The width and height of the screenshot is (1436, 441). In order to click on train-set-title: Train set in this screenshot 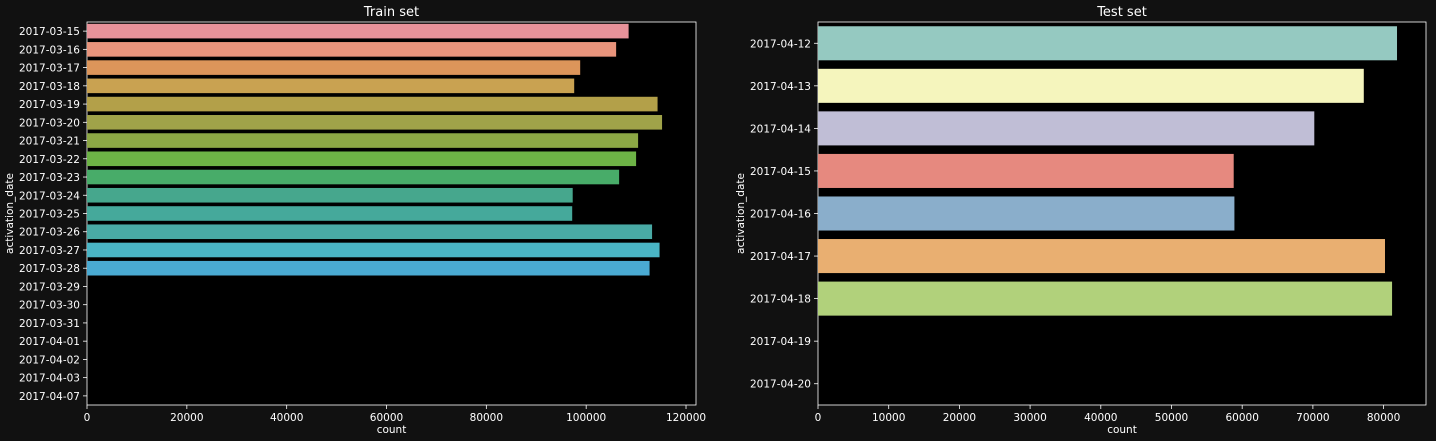, I will do `click(391, 12)`.